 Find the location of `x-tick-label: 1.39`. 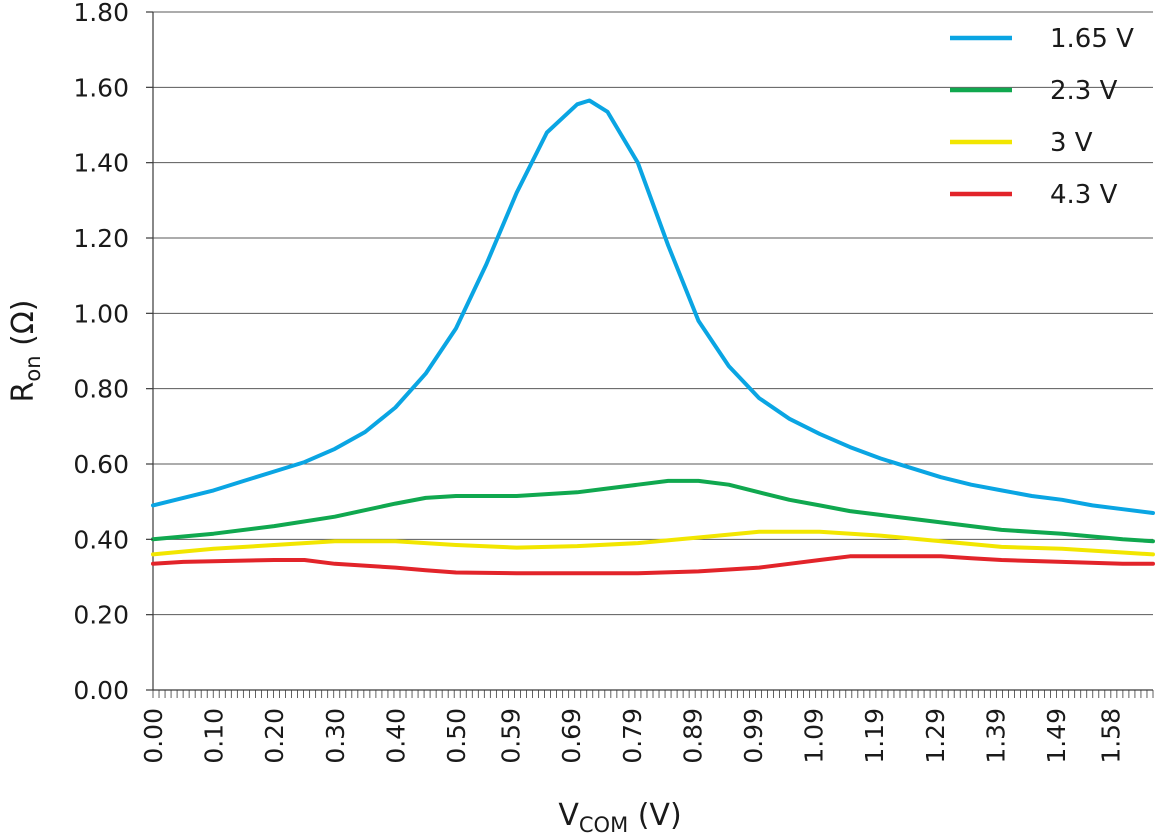

x-tick-label: 1.39 is located at coordinates (995, 736).